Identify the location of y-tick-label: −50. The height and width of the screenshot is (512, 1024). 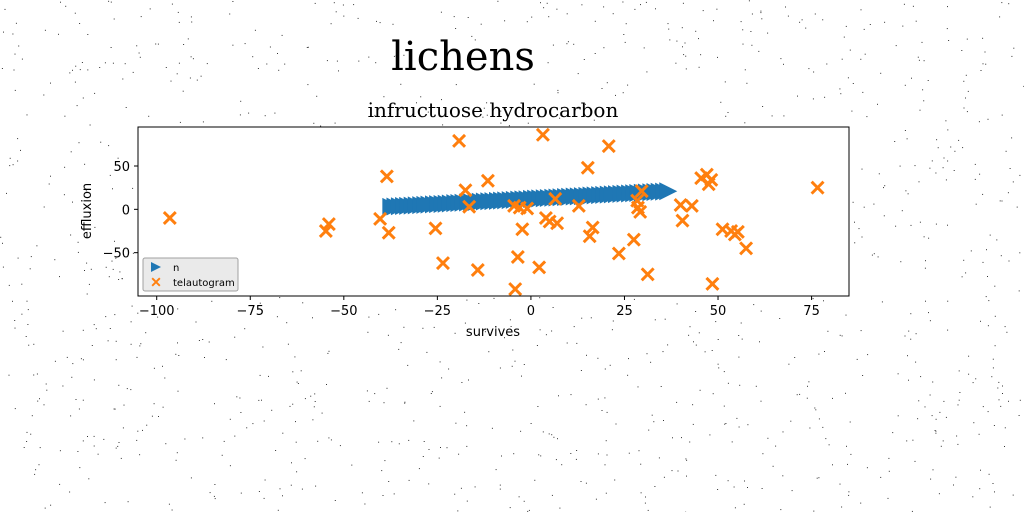
(116, 254).